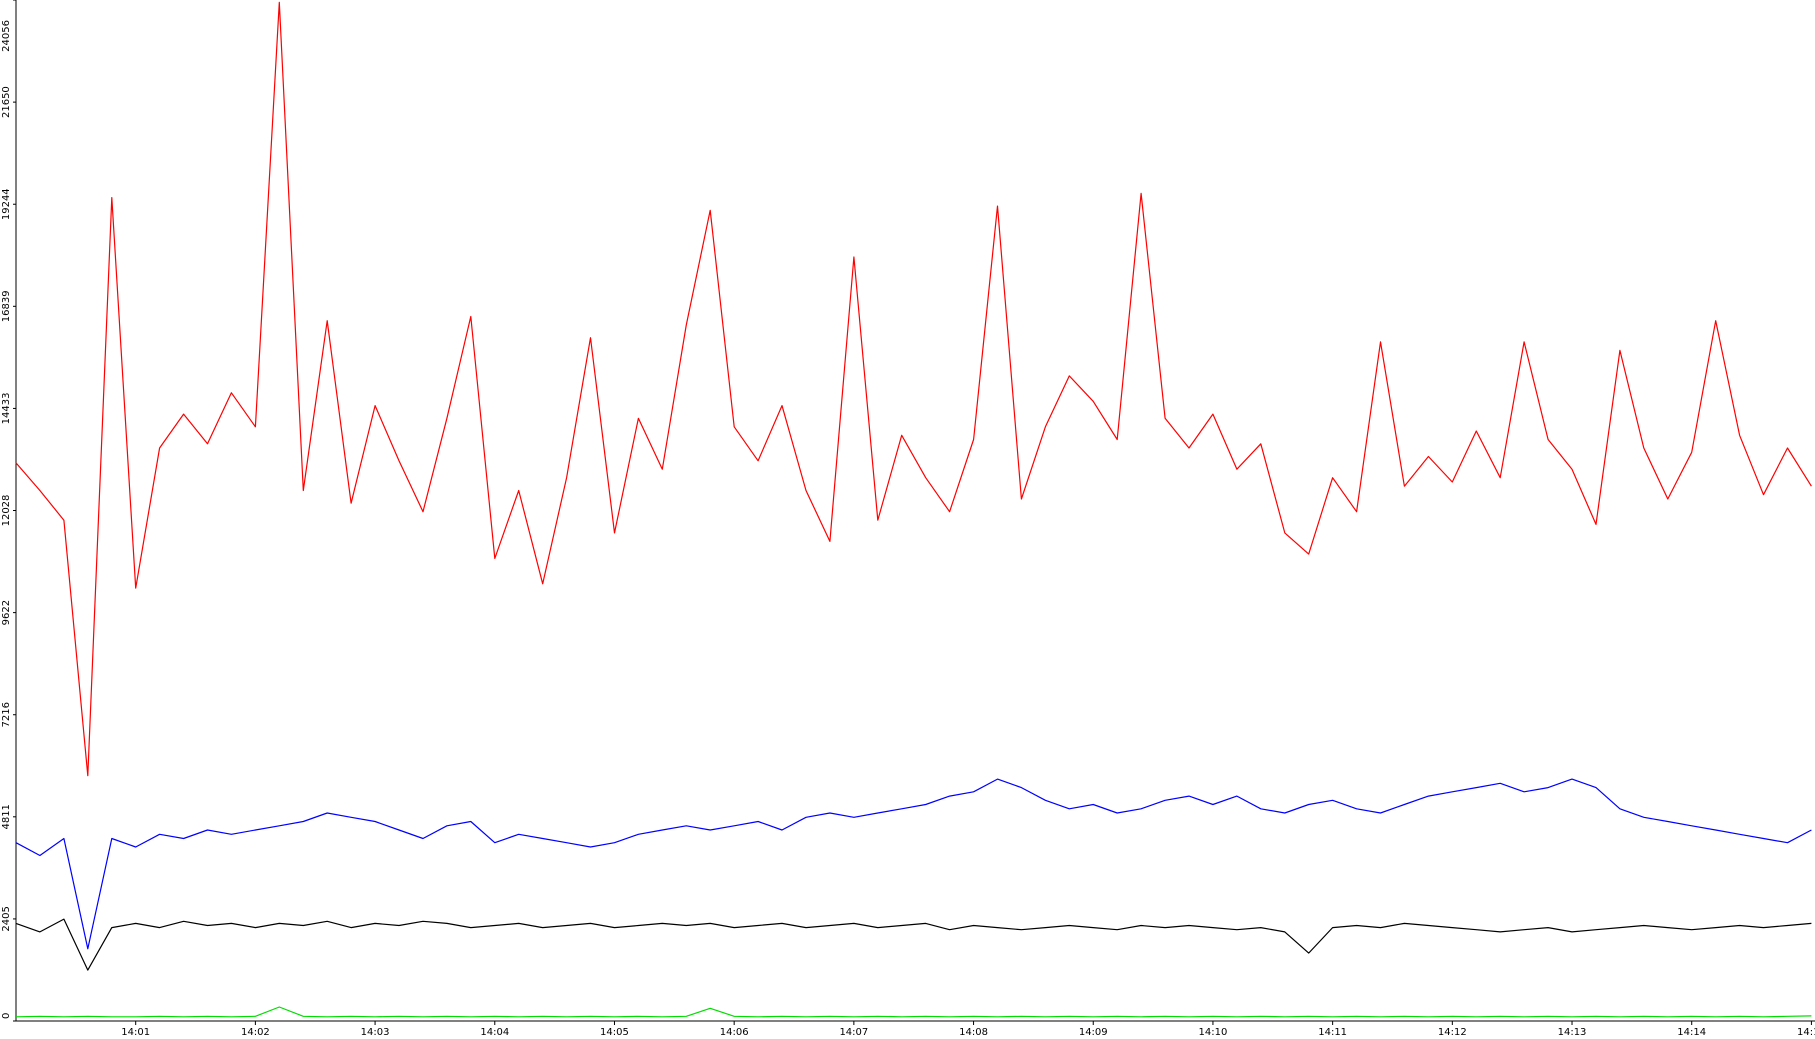  I want to click on y-tick-label: 9622, so click(6, 612).